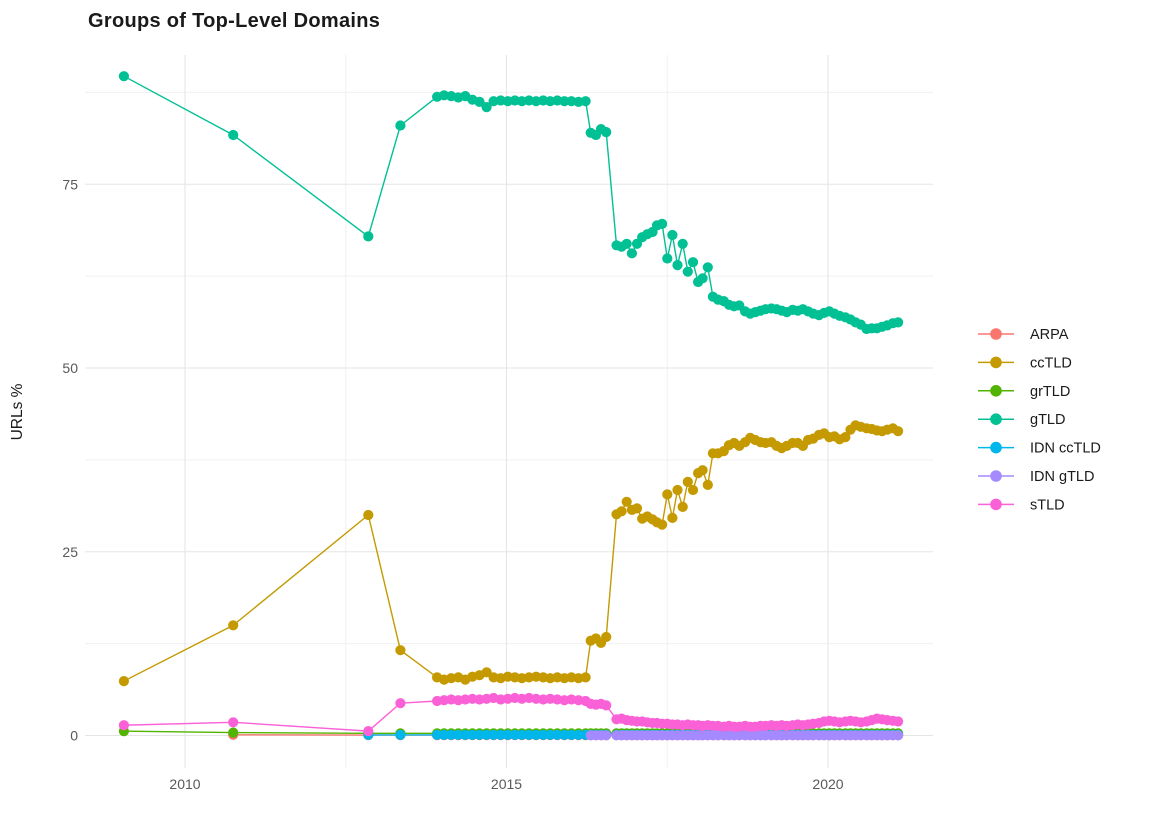  Describe the element at coordinates (1047, 420) in the screenshot. I see `legend-label-gtld: gTLD` at that location.